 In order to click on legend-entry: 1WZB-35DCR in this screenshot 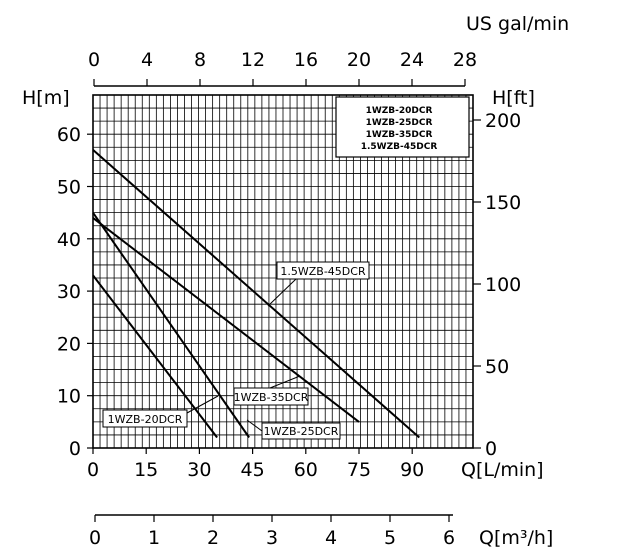, I will do `click(399, 135)`.